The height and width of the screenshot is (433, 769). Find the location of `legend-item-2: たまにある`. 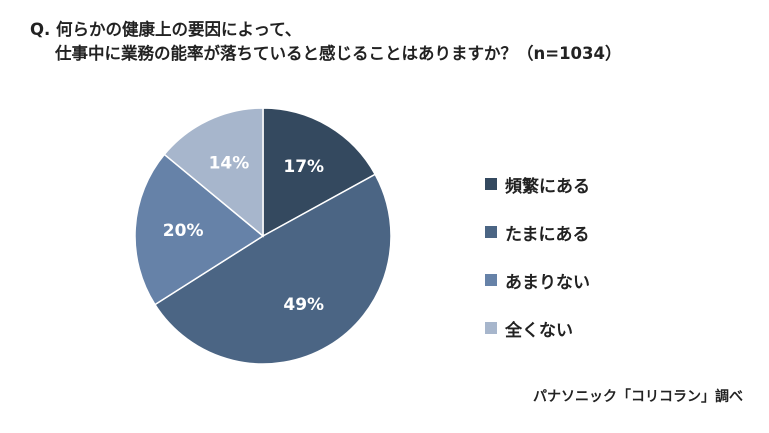

legend-item-2: たまにある is located at coordinates (537, 232).